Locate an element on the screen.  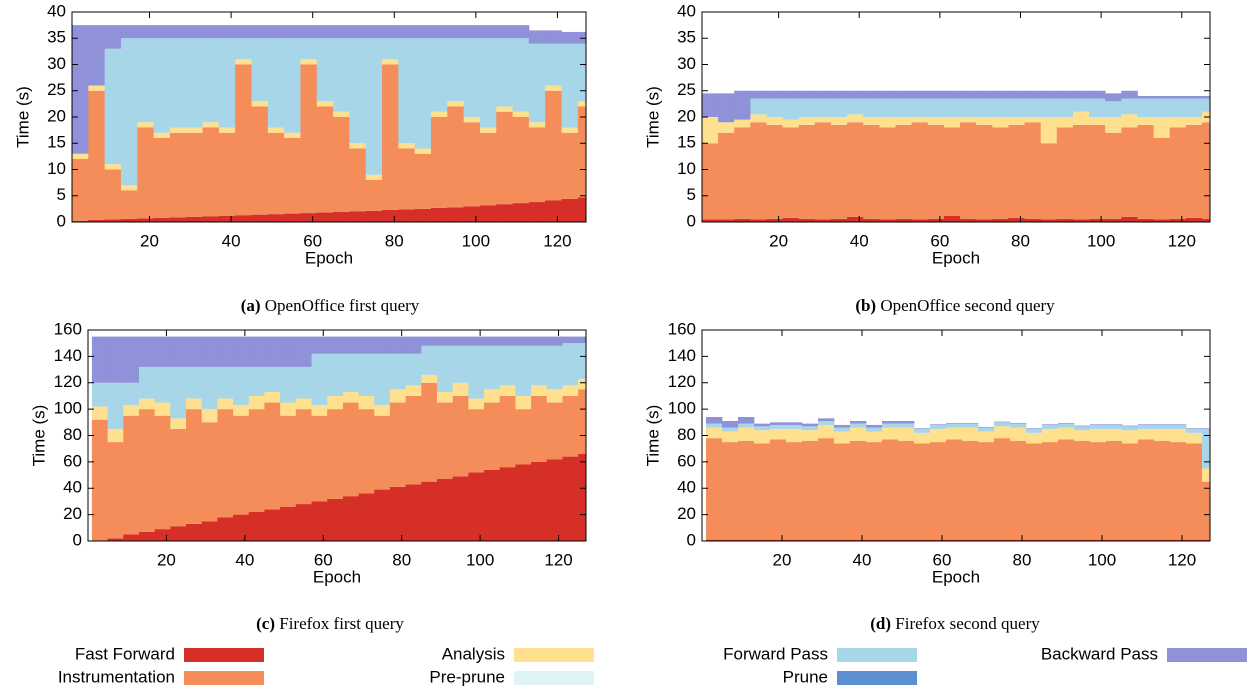
y-tick-label: 15 is located at coordinates (686, 142).